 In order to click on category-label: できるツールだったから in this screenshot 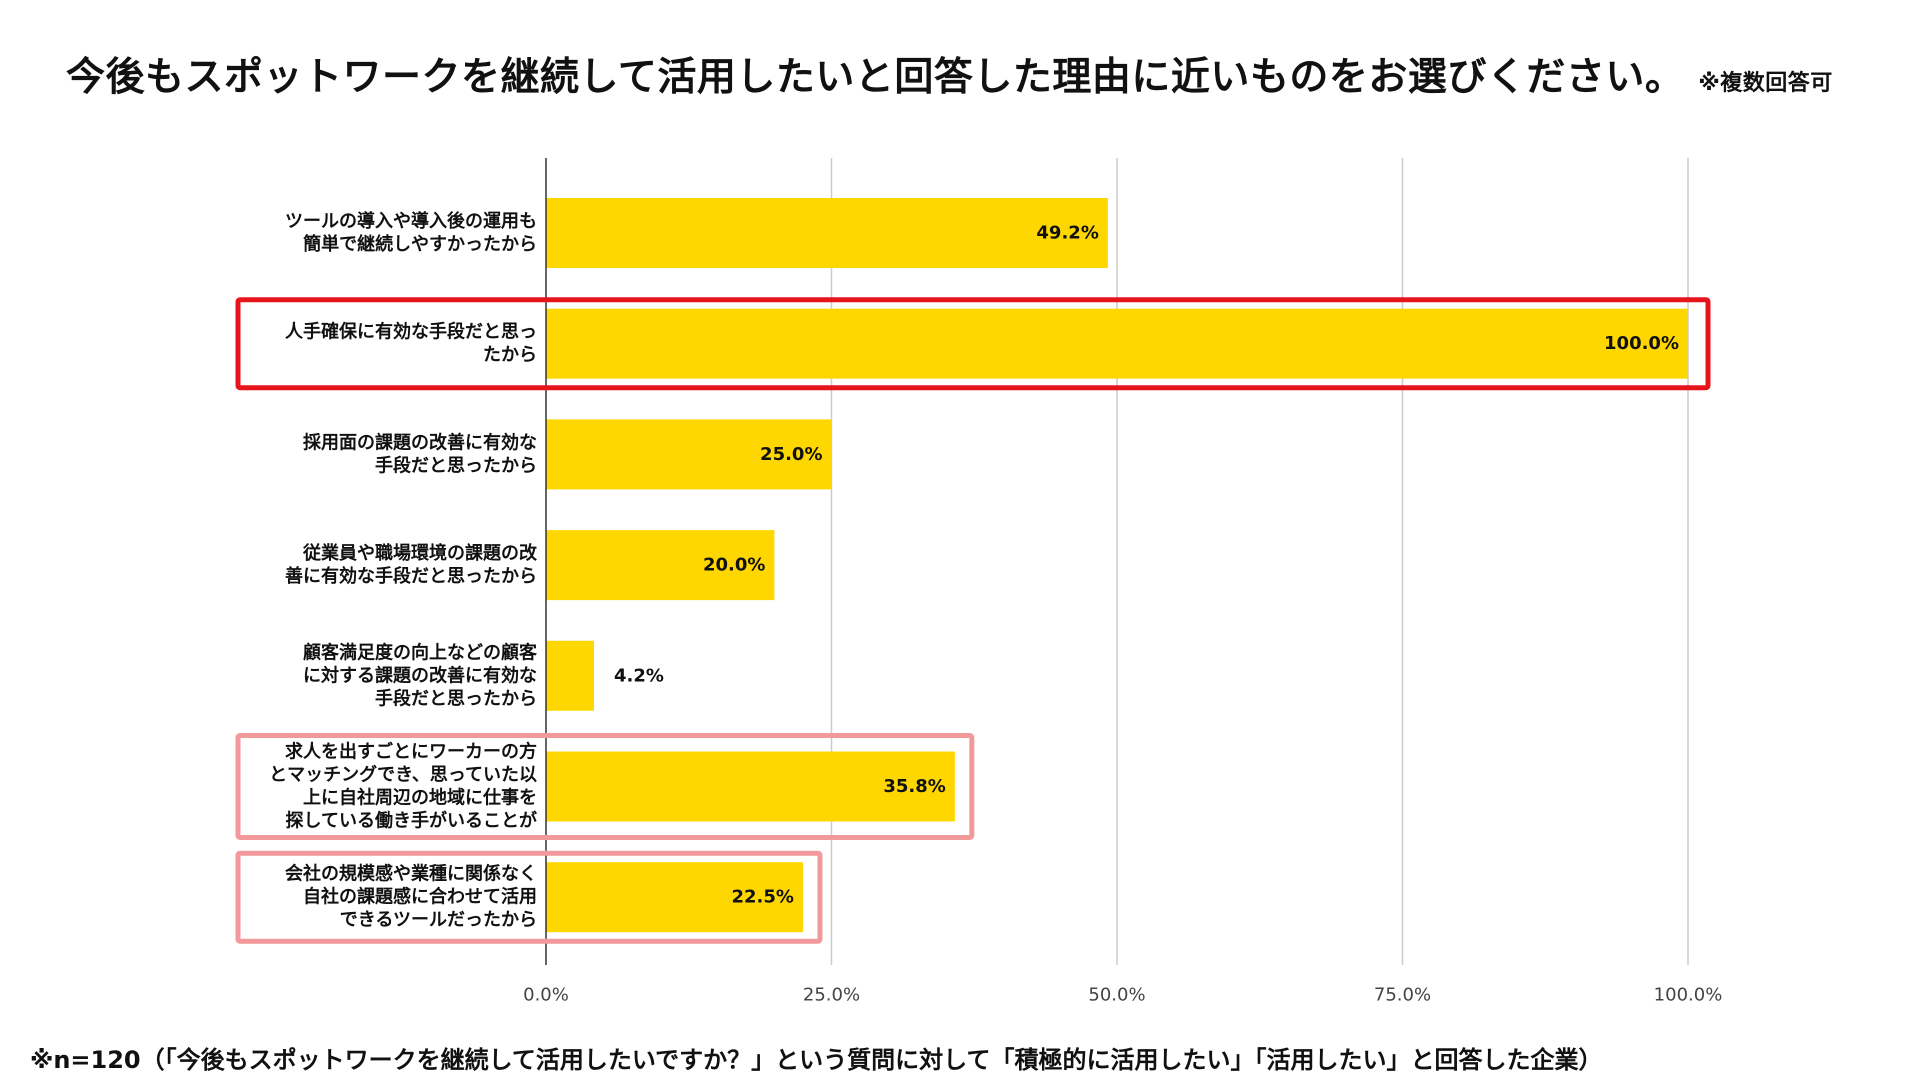, I will do `click(438, 920)`.